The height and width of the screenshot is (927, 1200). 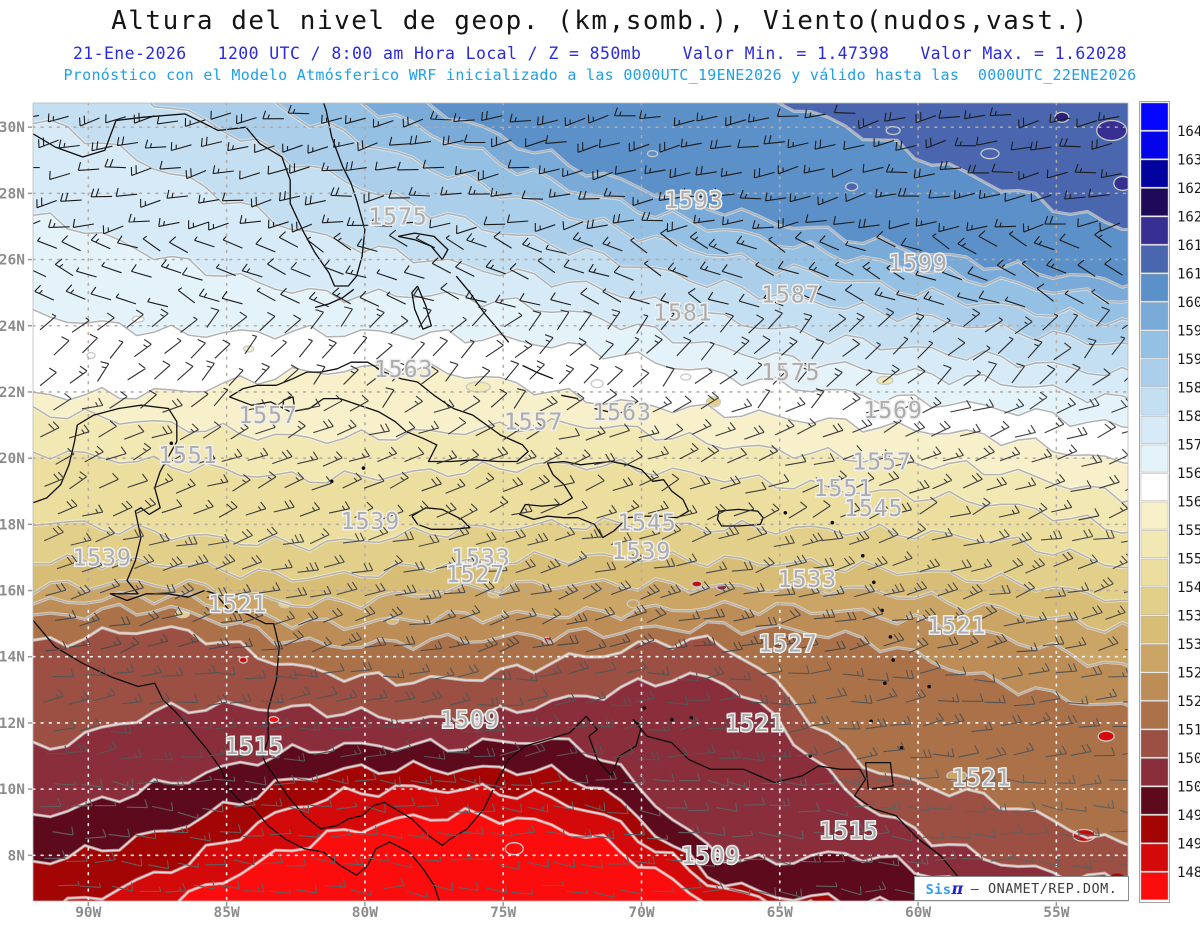 What do you see at coordinates (1188, 560) in the screenshot?
I see `colorbar-label: 1551` at bounding box center [1188, 560].